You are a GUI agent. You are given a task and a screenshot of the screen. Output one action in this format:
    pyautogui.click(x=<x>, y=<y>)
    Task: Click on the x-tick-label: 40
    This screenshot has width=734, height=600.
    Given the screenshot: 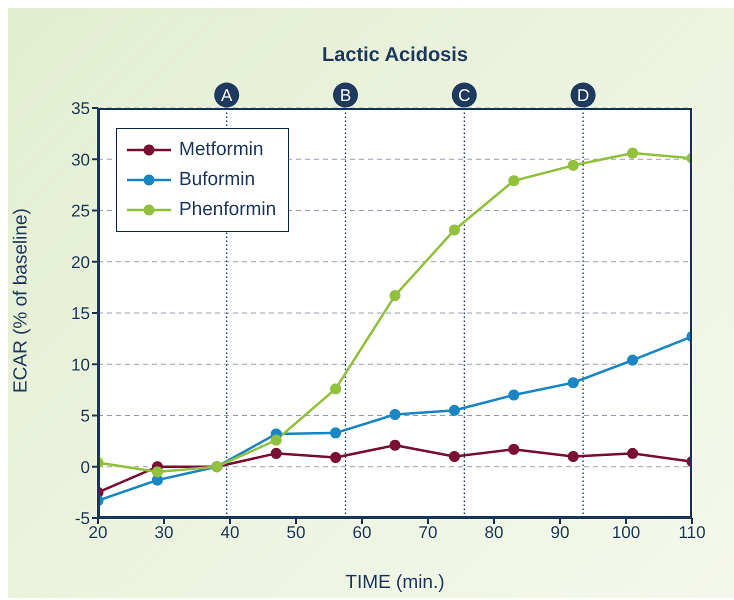 What is the action you would take?
    pyautogui.click(x=230, y=532)
    